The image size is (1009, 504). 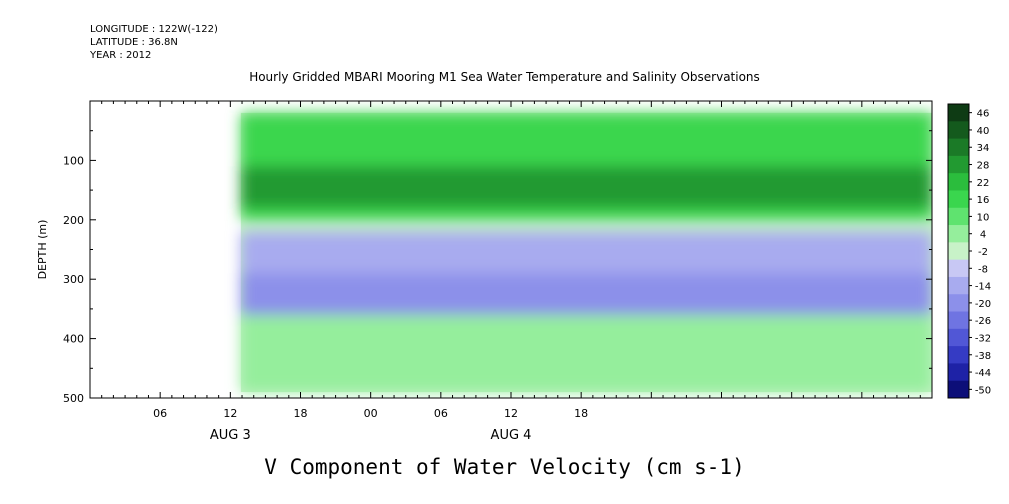 I want to click on chart-caption: V Component of Water Velocity (cm s-1), so click(x=504, y=467).